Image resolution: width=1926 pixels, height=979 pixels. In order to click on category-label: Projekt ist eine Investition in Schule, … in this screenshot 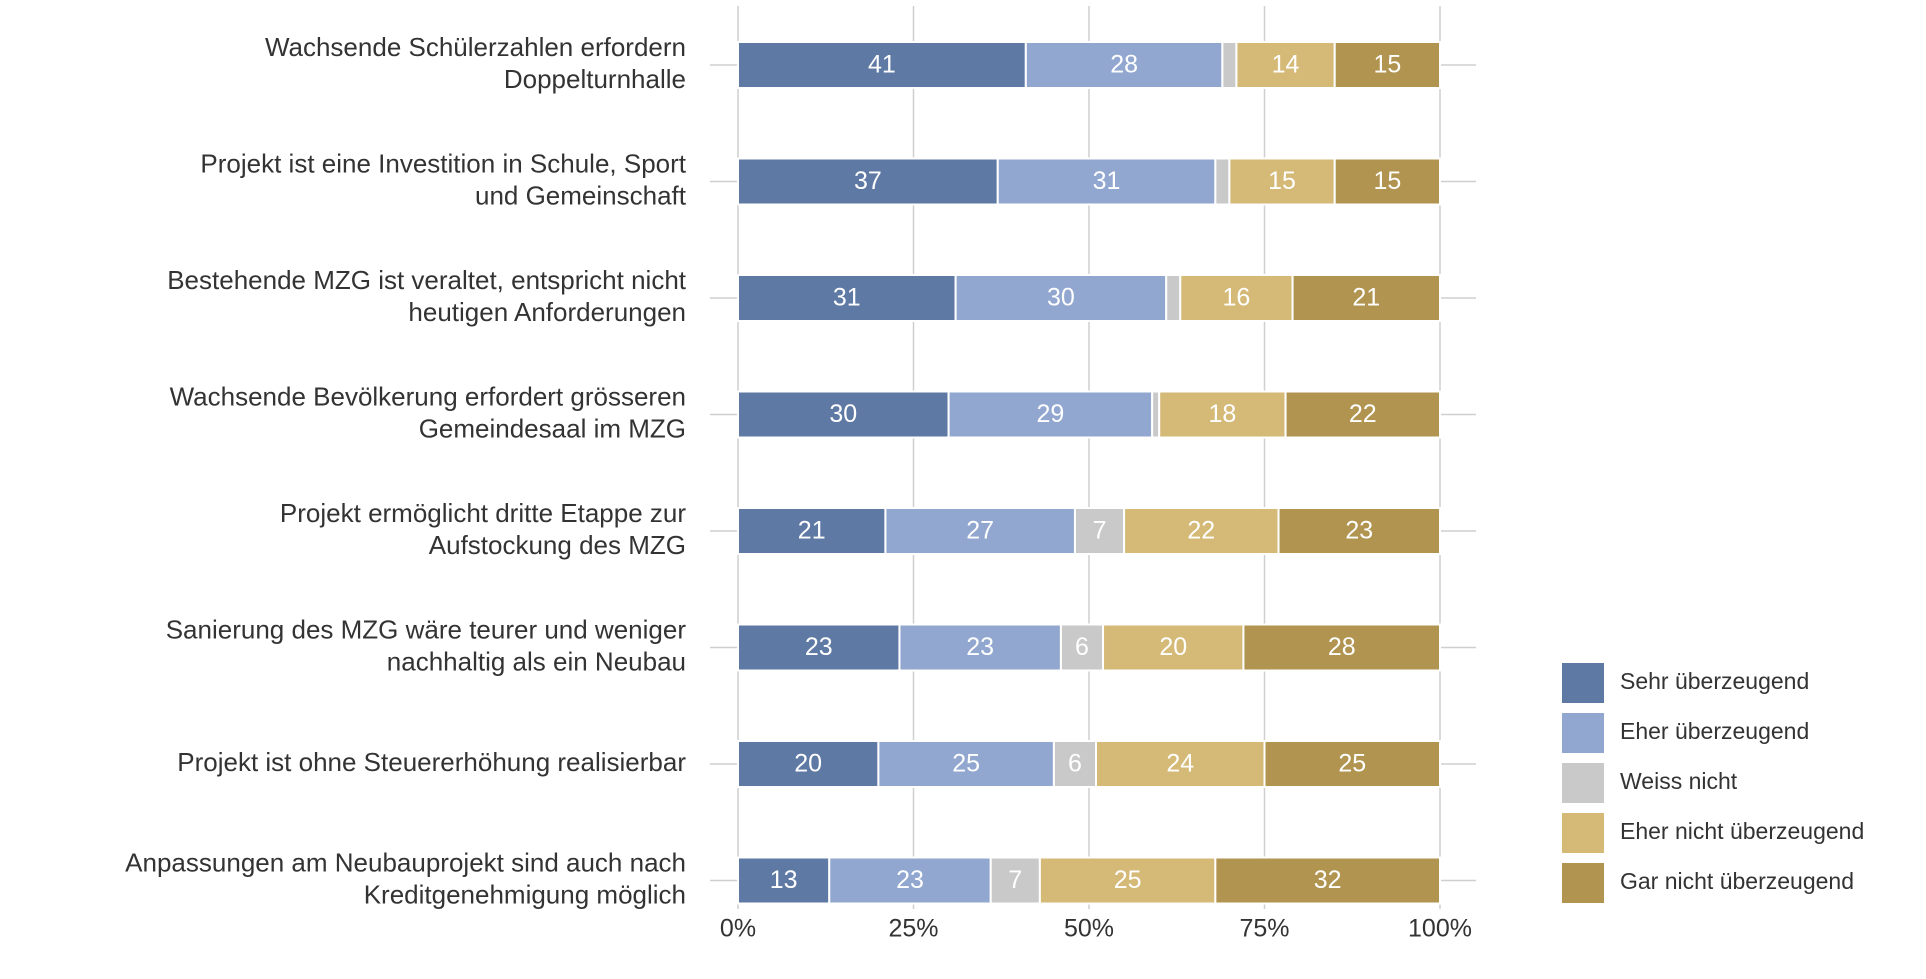, I will do `click(443, 163)`.